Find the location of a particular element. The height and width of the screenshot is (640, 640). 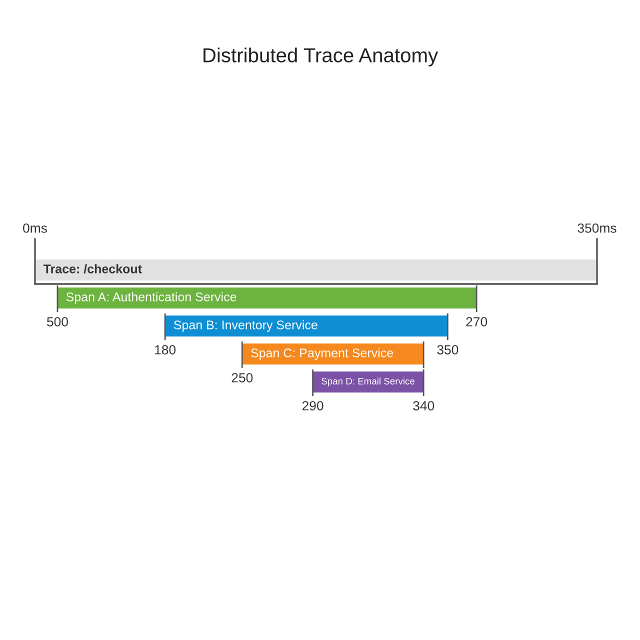

x-tick-label: 0ms is located at coordinates (35, 228).